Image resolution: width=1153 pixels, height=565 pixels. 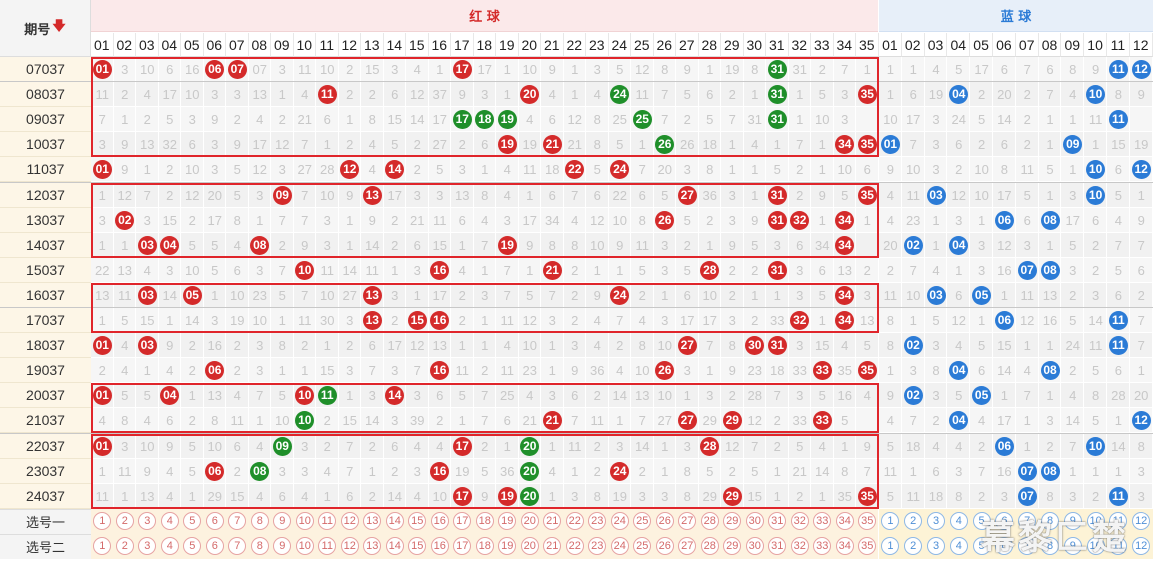 I want to click on select-red-number: 25, so click(x=642, y=521).